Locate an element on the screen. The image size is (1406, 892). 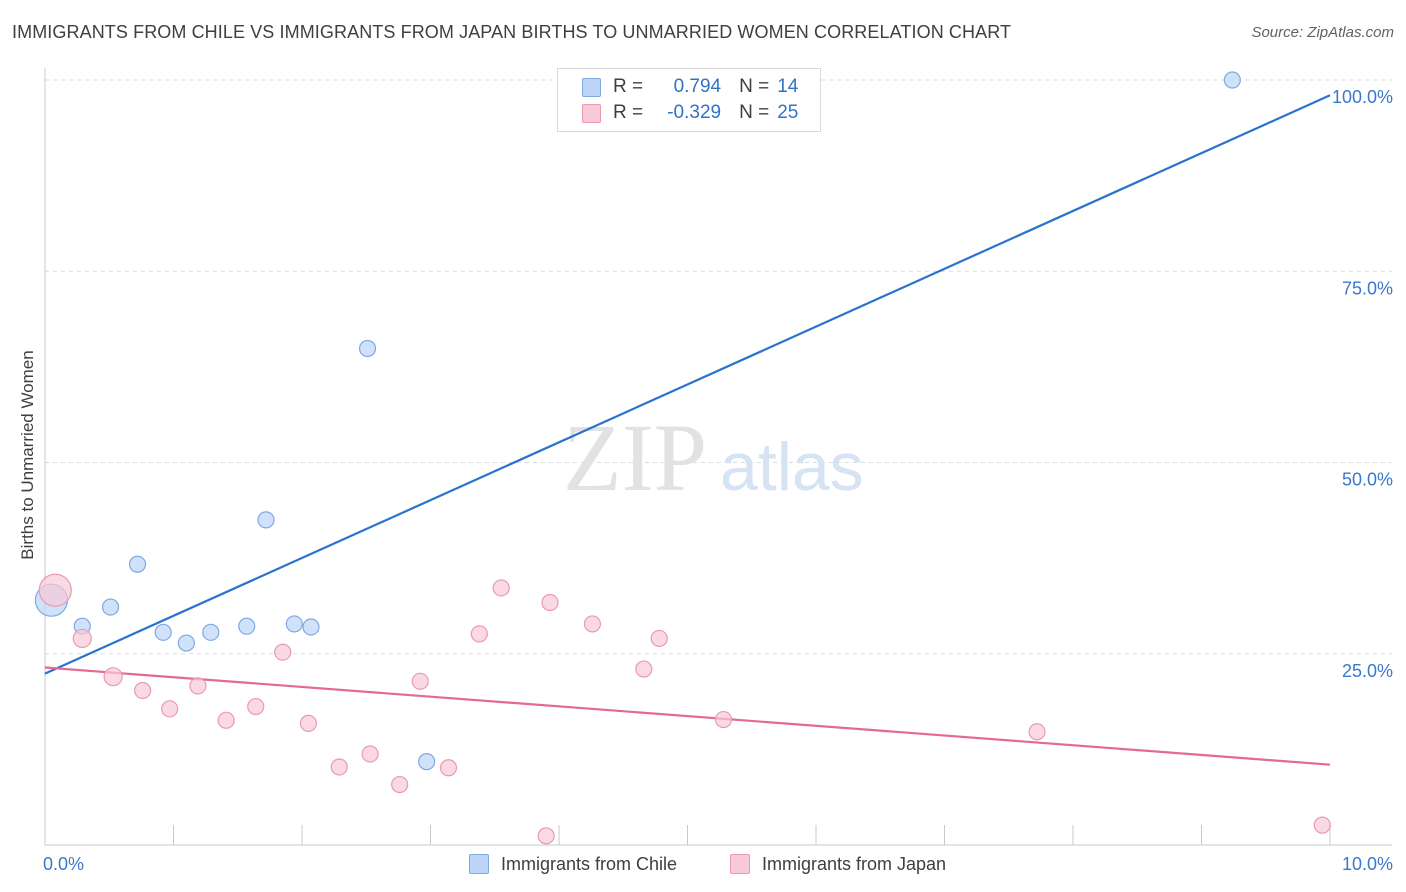
legend-r-value-japan: -0.329 is located at coordinates (694, 112).